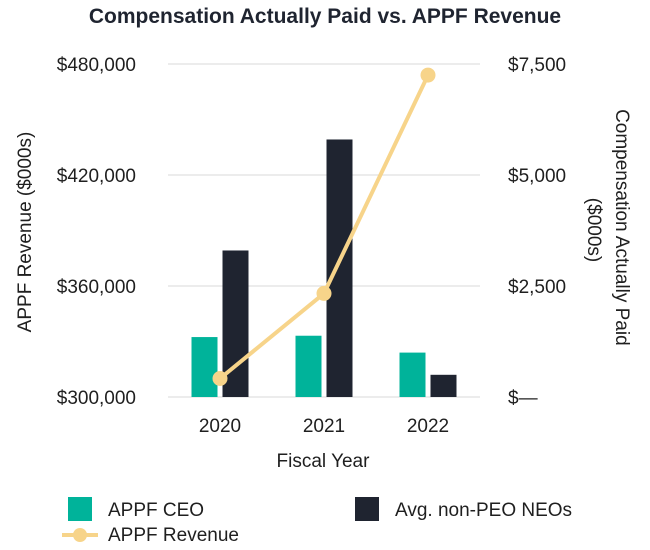 The image size is (650, 550). What do you see at coordinates (204, 367) in the screenshot?
I see `bar-ceo-2020` at bounding box center [204, 367].